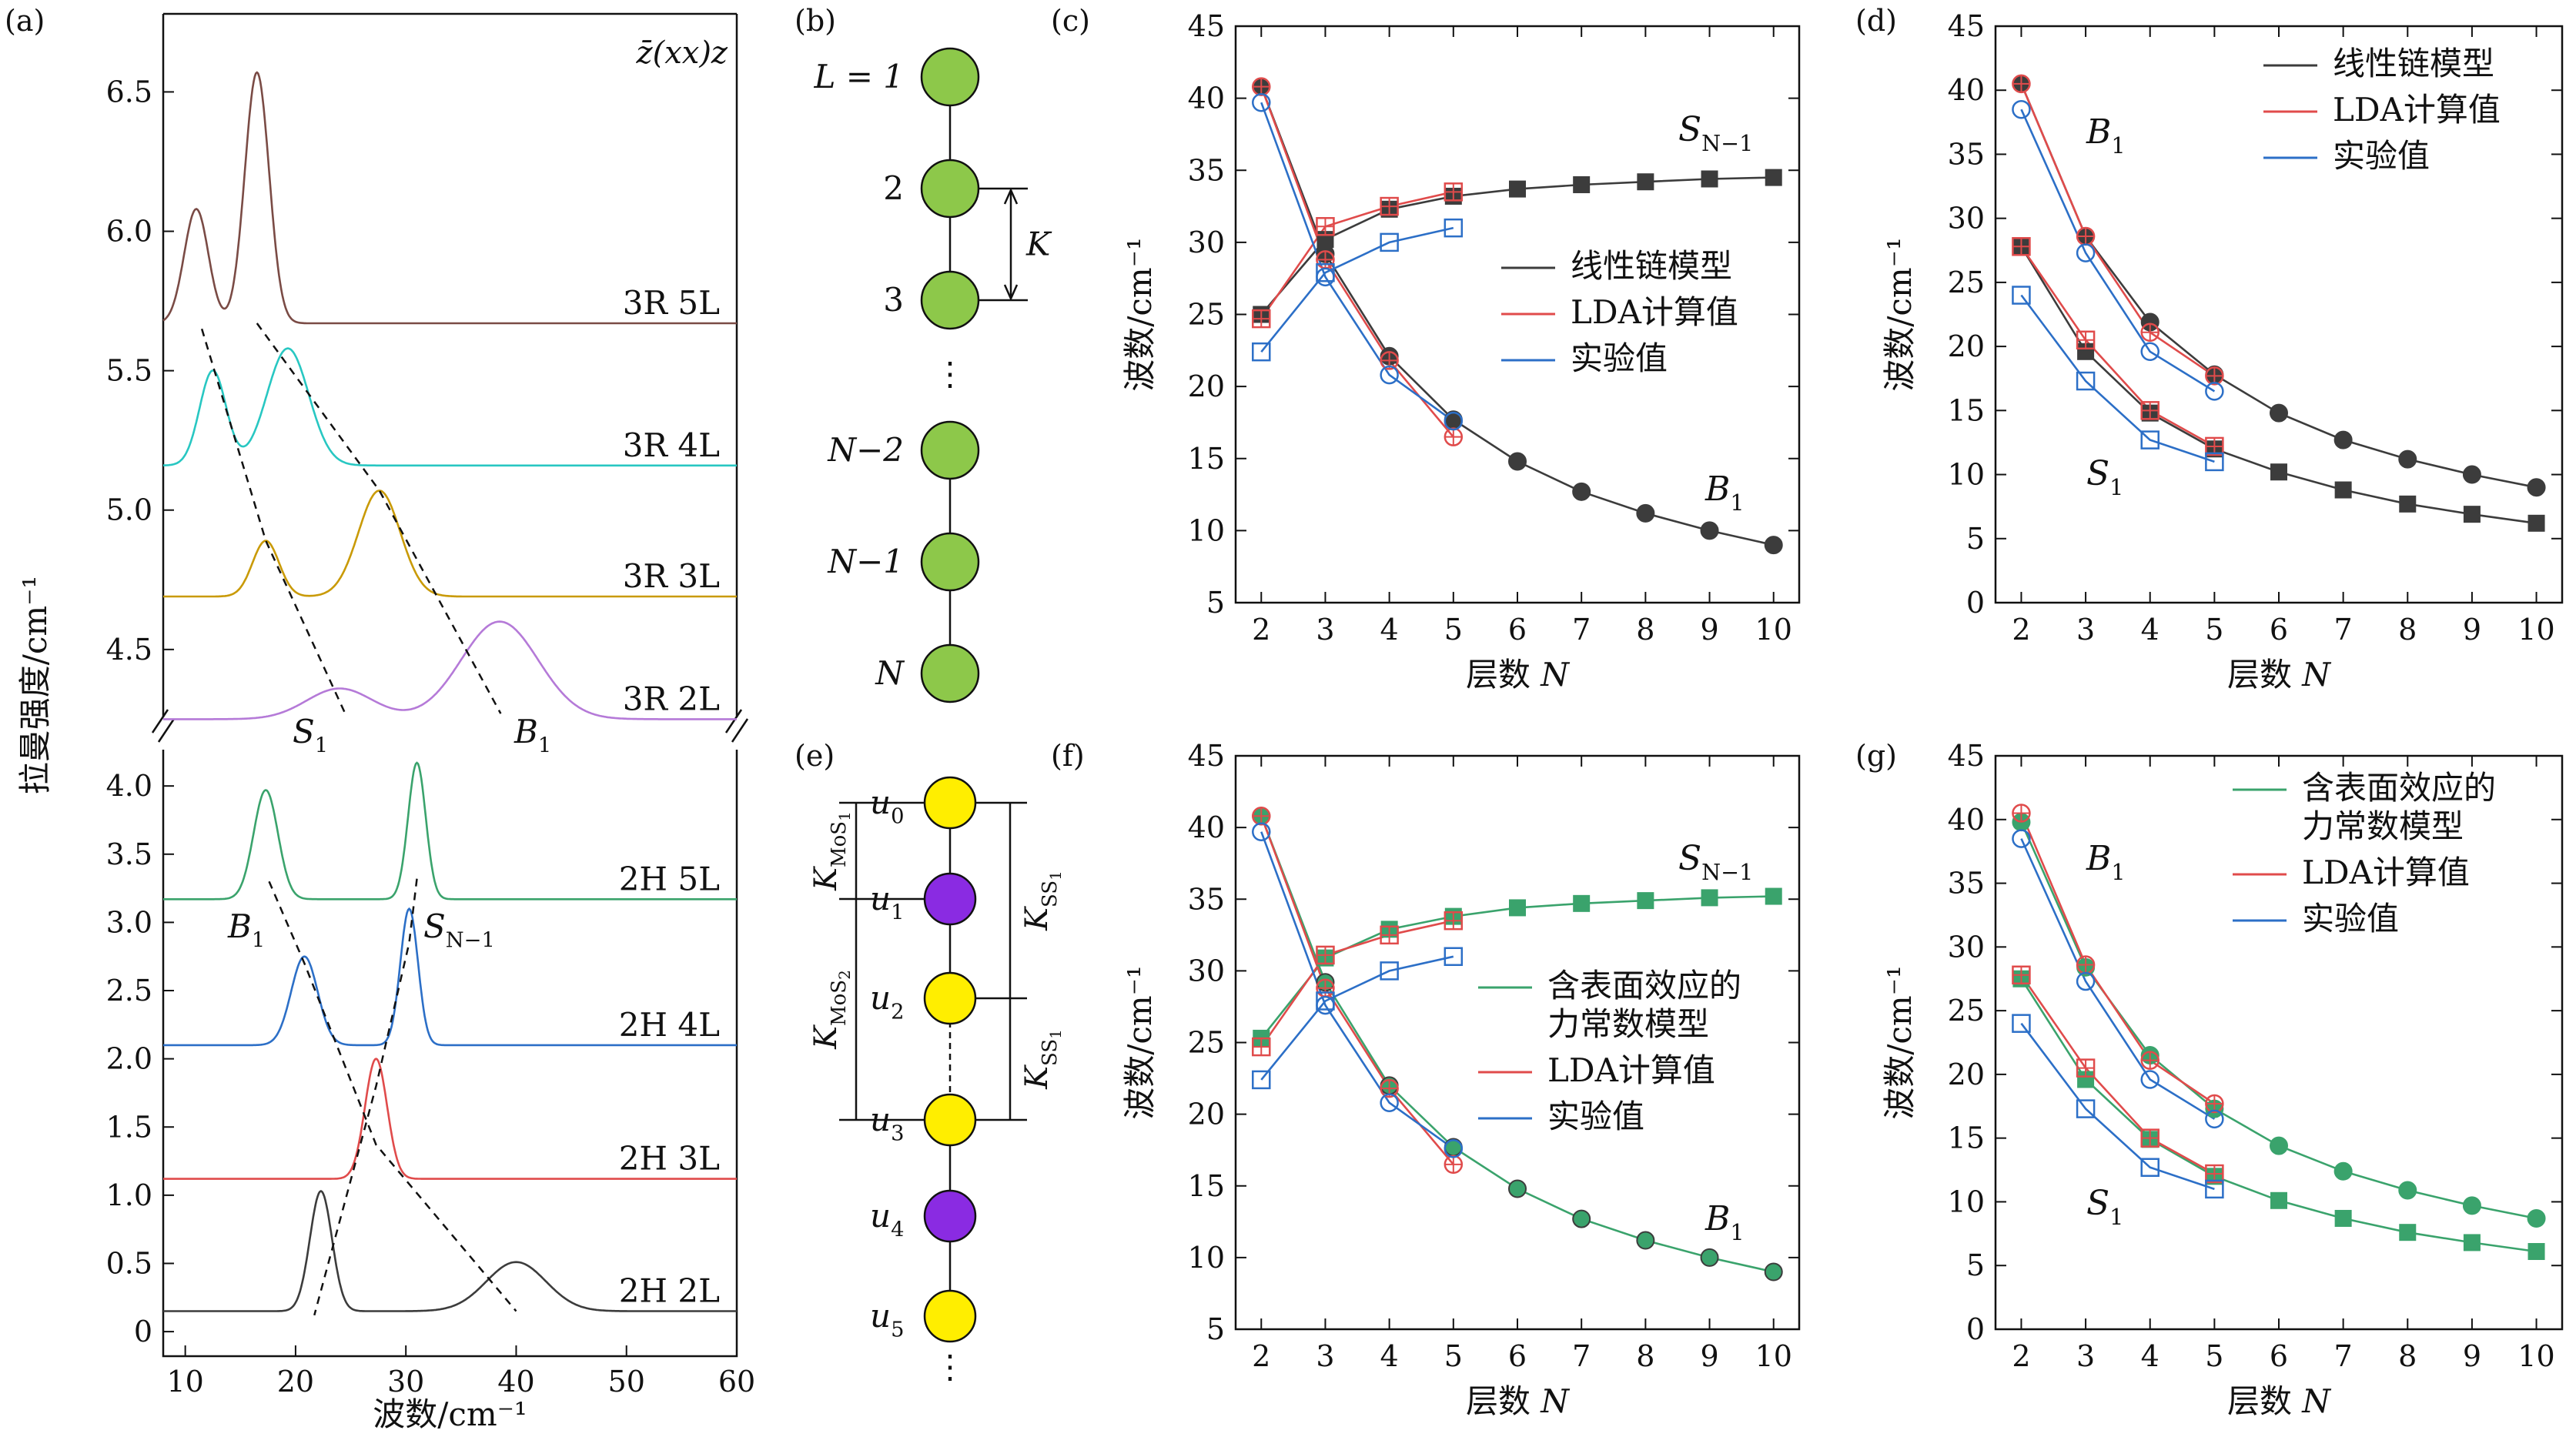  Describe the element at coordinates (129, 510) in the screenshot. I see `y-tick-label: 5.0` at that location.